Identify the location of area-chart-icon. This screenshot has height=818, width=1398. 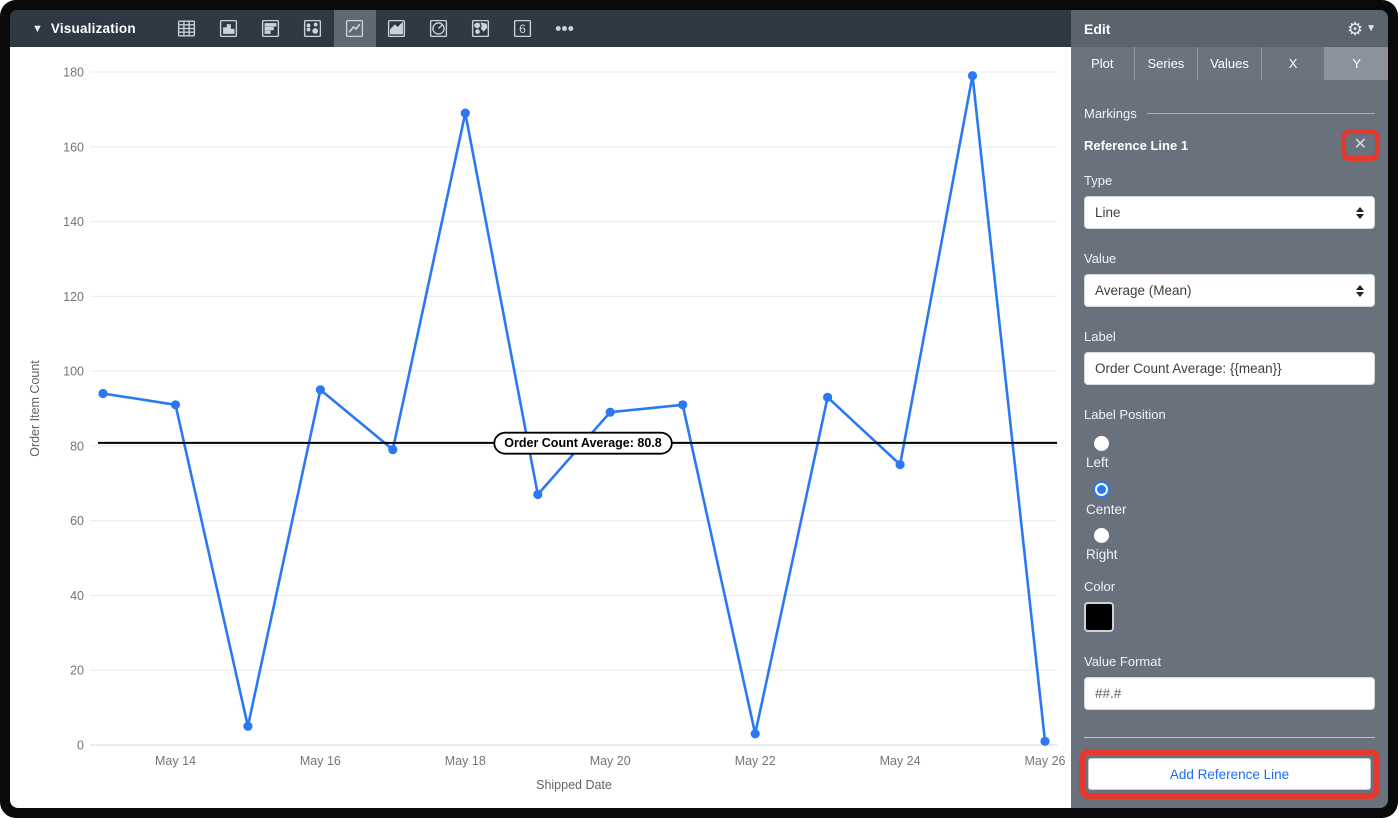
(397, 28).